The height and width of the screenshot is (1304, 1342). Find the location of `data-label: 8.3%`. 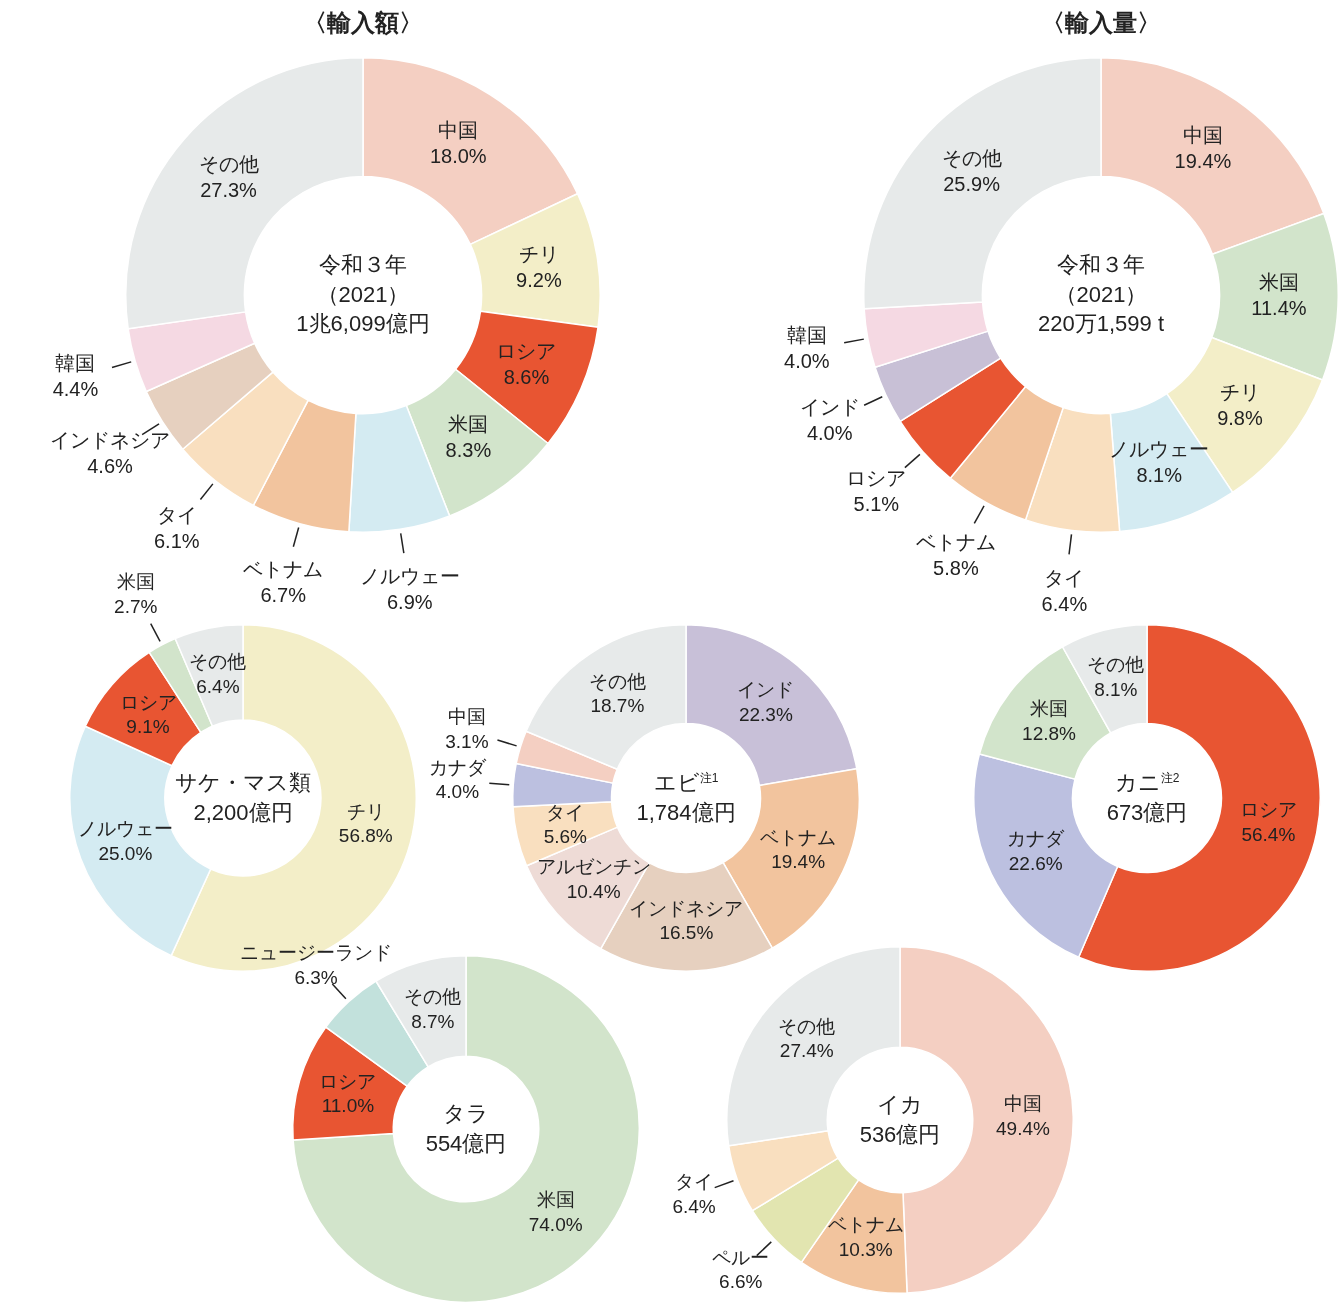

data-label: 8.3% is located at coordinates (468, 449).